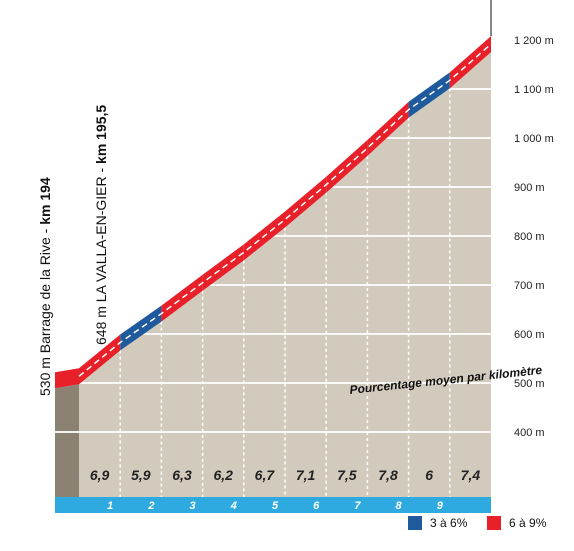 The height and width of the screenshot is (551, 574). What do you see at coordinates (67, 440) in the screenshot?
I see `terrain-side` at bounding box center [67, 440].